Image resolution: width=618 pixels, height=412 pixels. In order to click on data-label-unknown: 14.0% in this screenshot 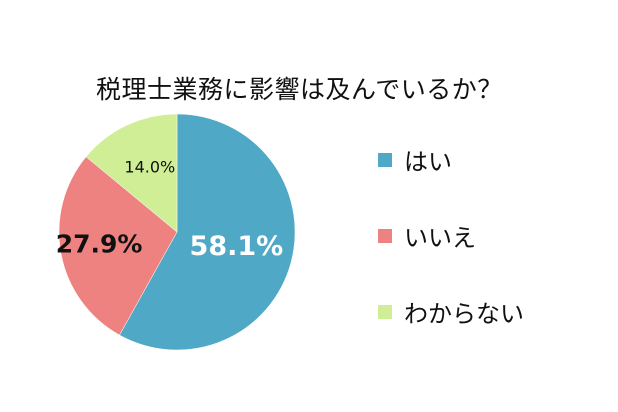, I will do `click(149, 166)`.